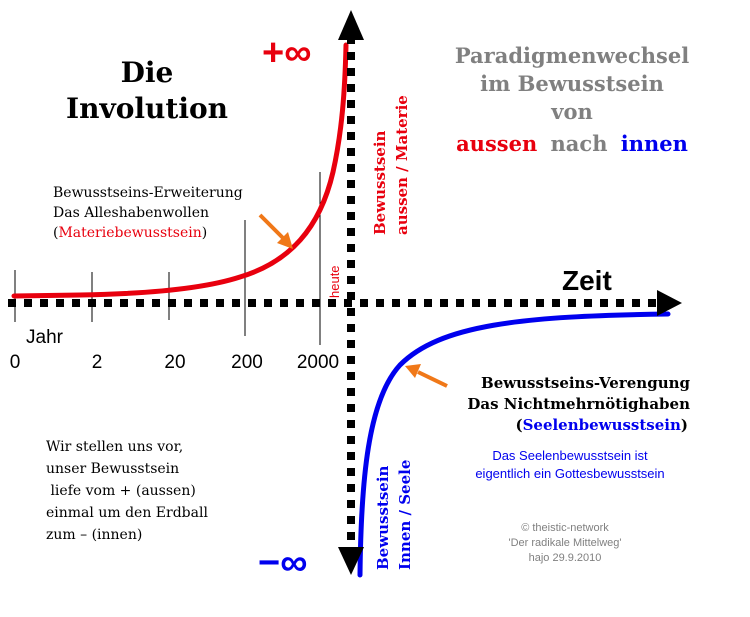 This screenshot has width=750, height=617. I want to click on upper-note-paren-open: (, so click(55, 233).